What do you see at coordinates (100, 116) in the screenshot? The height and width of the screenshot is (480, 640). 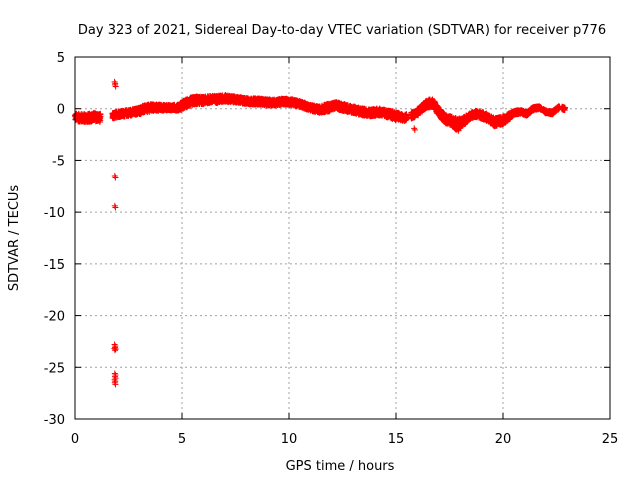 I see `data-point` at bounding box center [100, 116].